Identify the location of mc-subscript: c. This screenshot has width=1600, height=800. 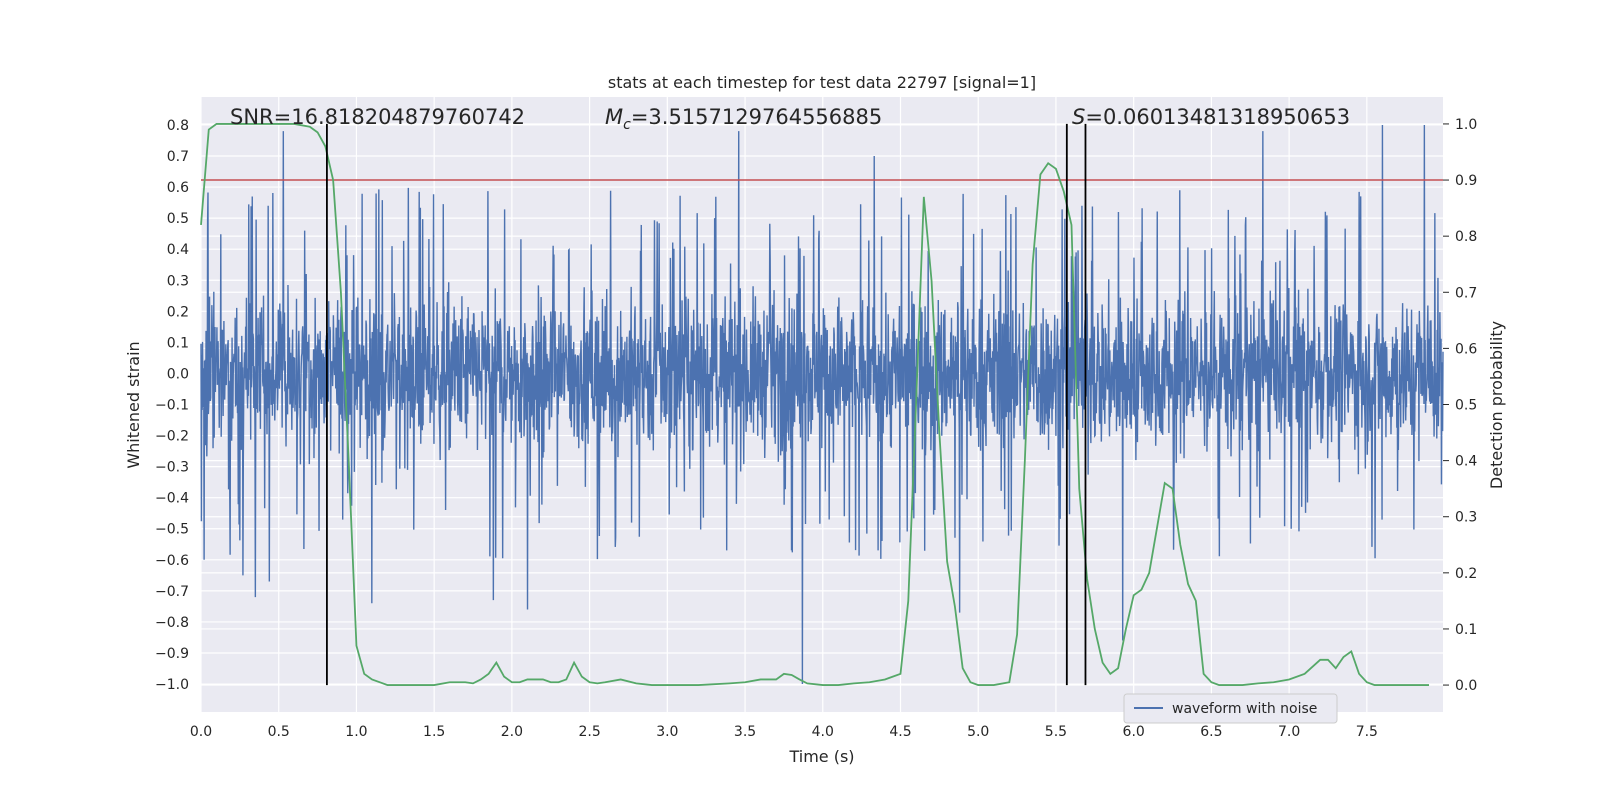
(627, 125).